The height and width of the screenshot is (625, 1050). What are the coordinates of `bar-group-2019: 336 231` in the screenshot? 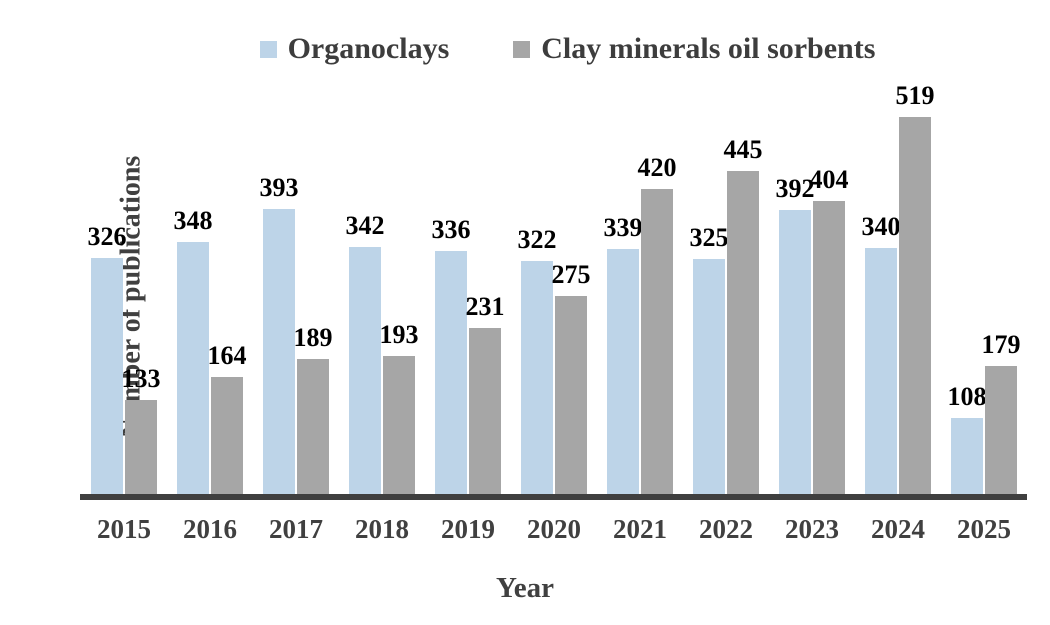 It's located at (468, 307).